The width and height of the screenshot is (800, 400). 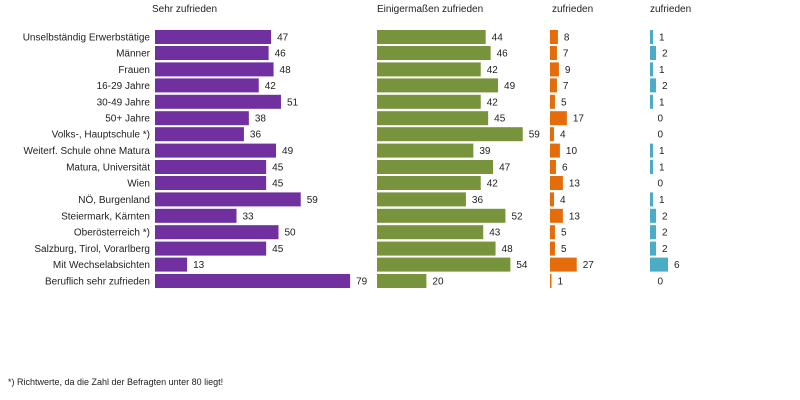 I want to click on value-label-series-1: 39, so click(x=485, y=151).